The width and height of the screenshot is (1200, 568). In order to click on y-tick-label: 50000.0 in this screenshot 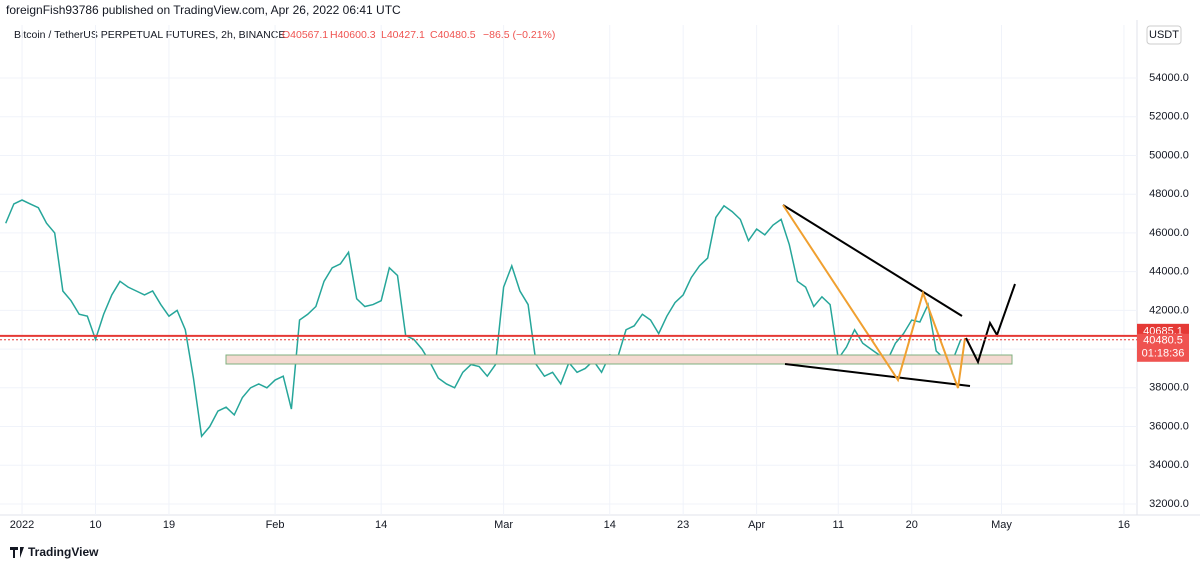, I will do `click(1169, 155)`.